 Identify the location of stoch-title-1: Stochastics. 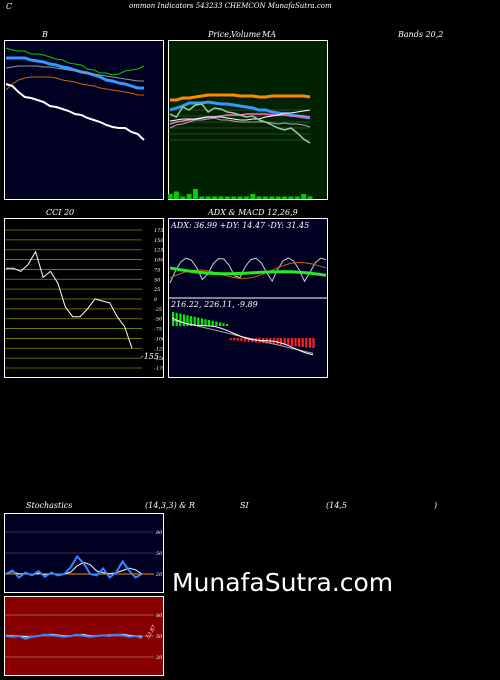
(49, 505).